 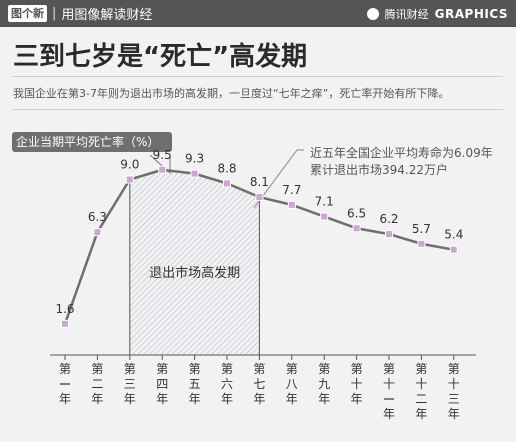 What do you see at coordinates (194, 273) in the screenshot?
I see `highlight-label: 退出市场高发期` at bounding box center [194, 273].